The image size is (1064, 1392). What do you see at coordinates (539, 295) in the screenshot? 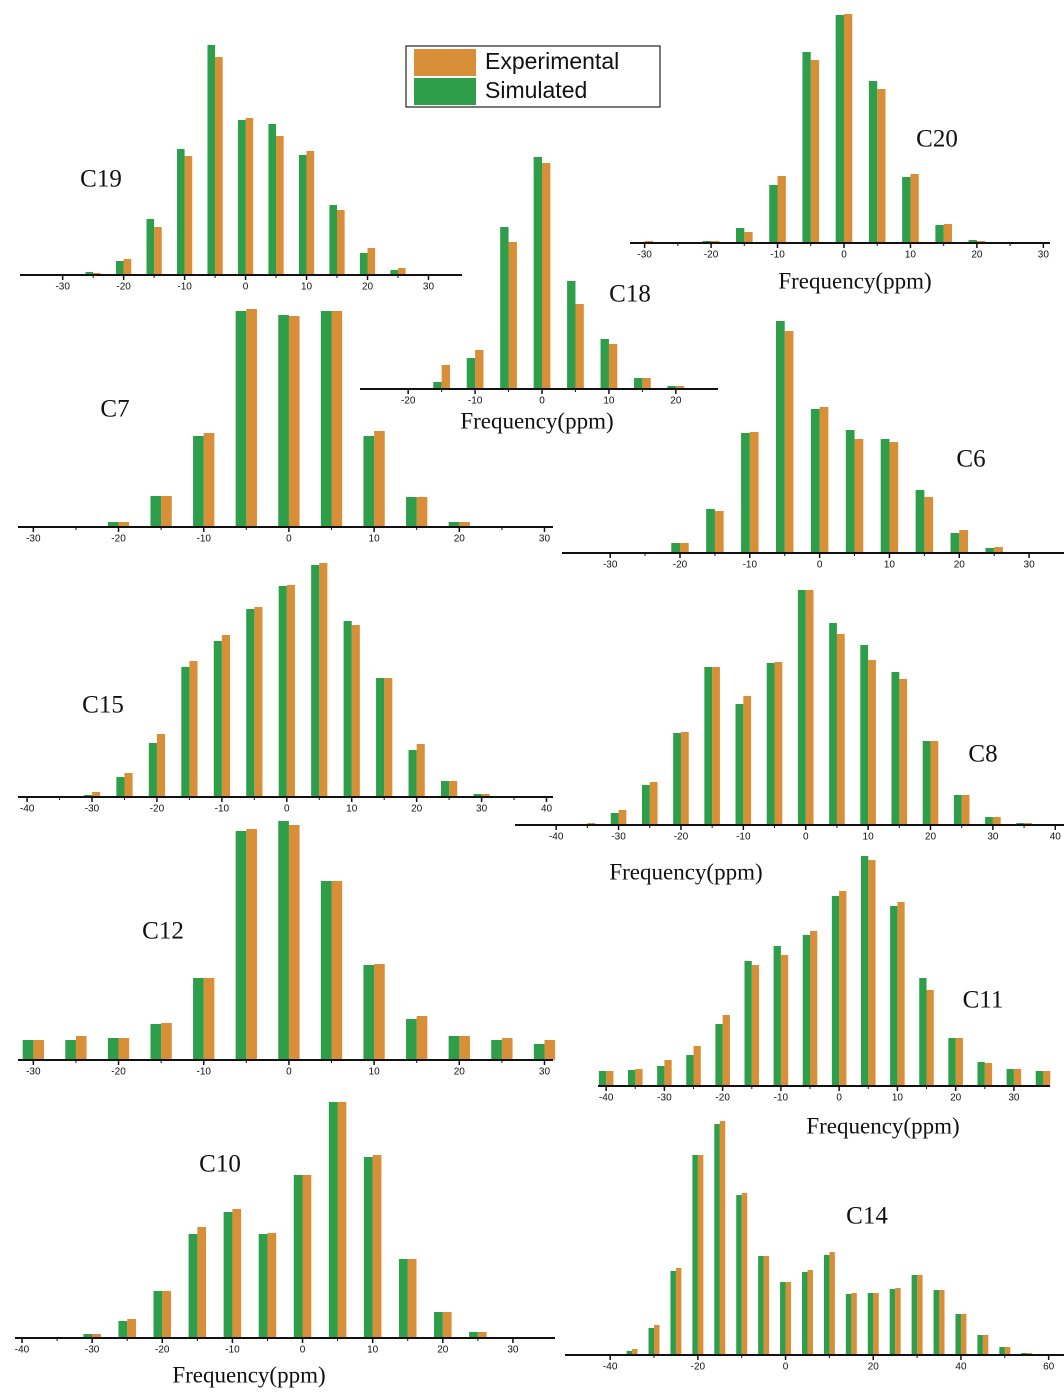
I see `chart-panel: -20 -10 0 10 20 C18 Frequency(ppm)` at bounding box center [539, 295].